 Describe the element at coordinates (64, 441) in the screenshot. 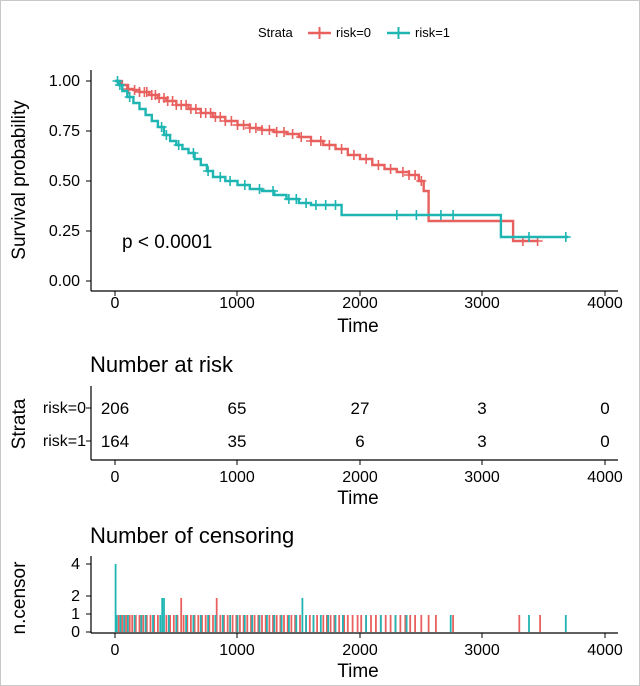

I see `risk-row-label-risk1: risk=1` at that location.